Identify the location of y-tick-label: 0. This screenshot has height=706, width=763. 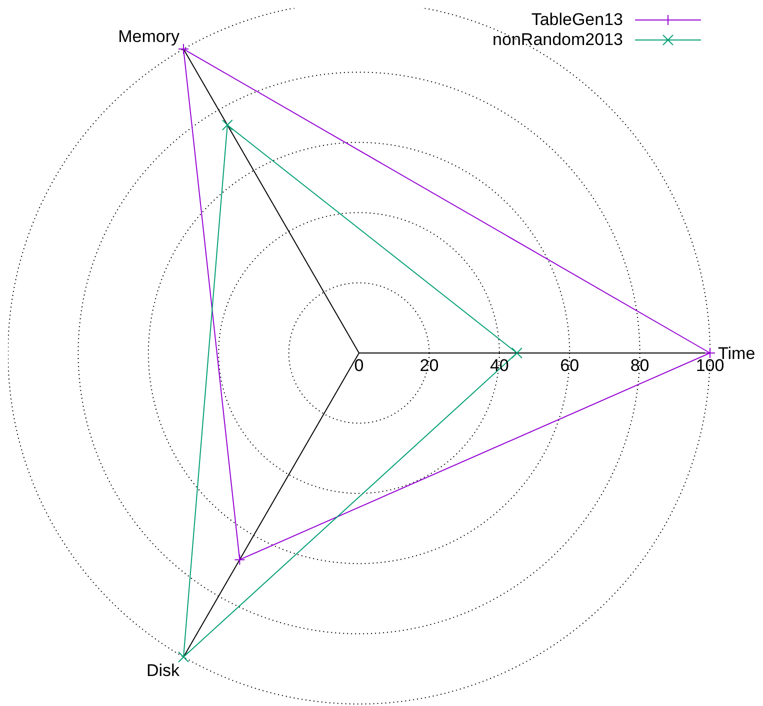
(359, 365).